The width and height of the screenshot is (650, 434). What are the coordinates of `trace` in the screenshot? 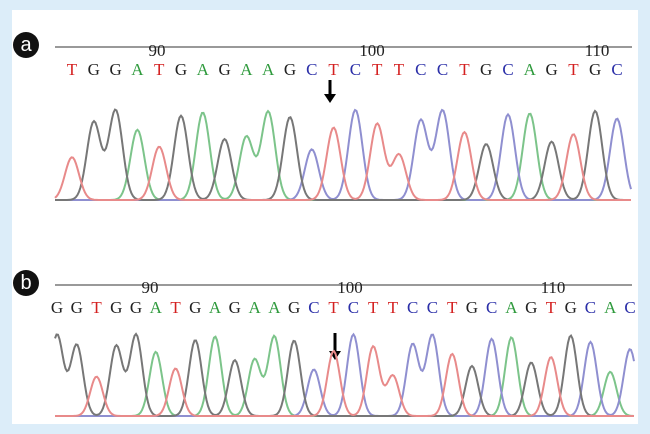 It's located at (344, 380).